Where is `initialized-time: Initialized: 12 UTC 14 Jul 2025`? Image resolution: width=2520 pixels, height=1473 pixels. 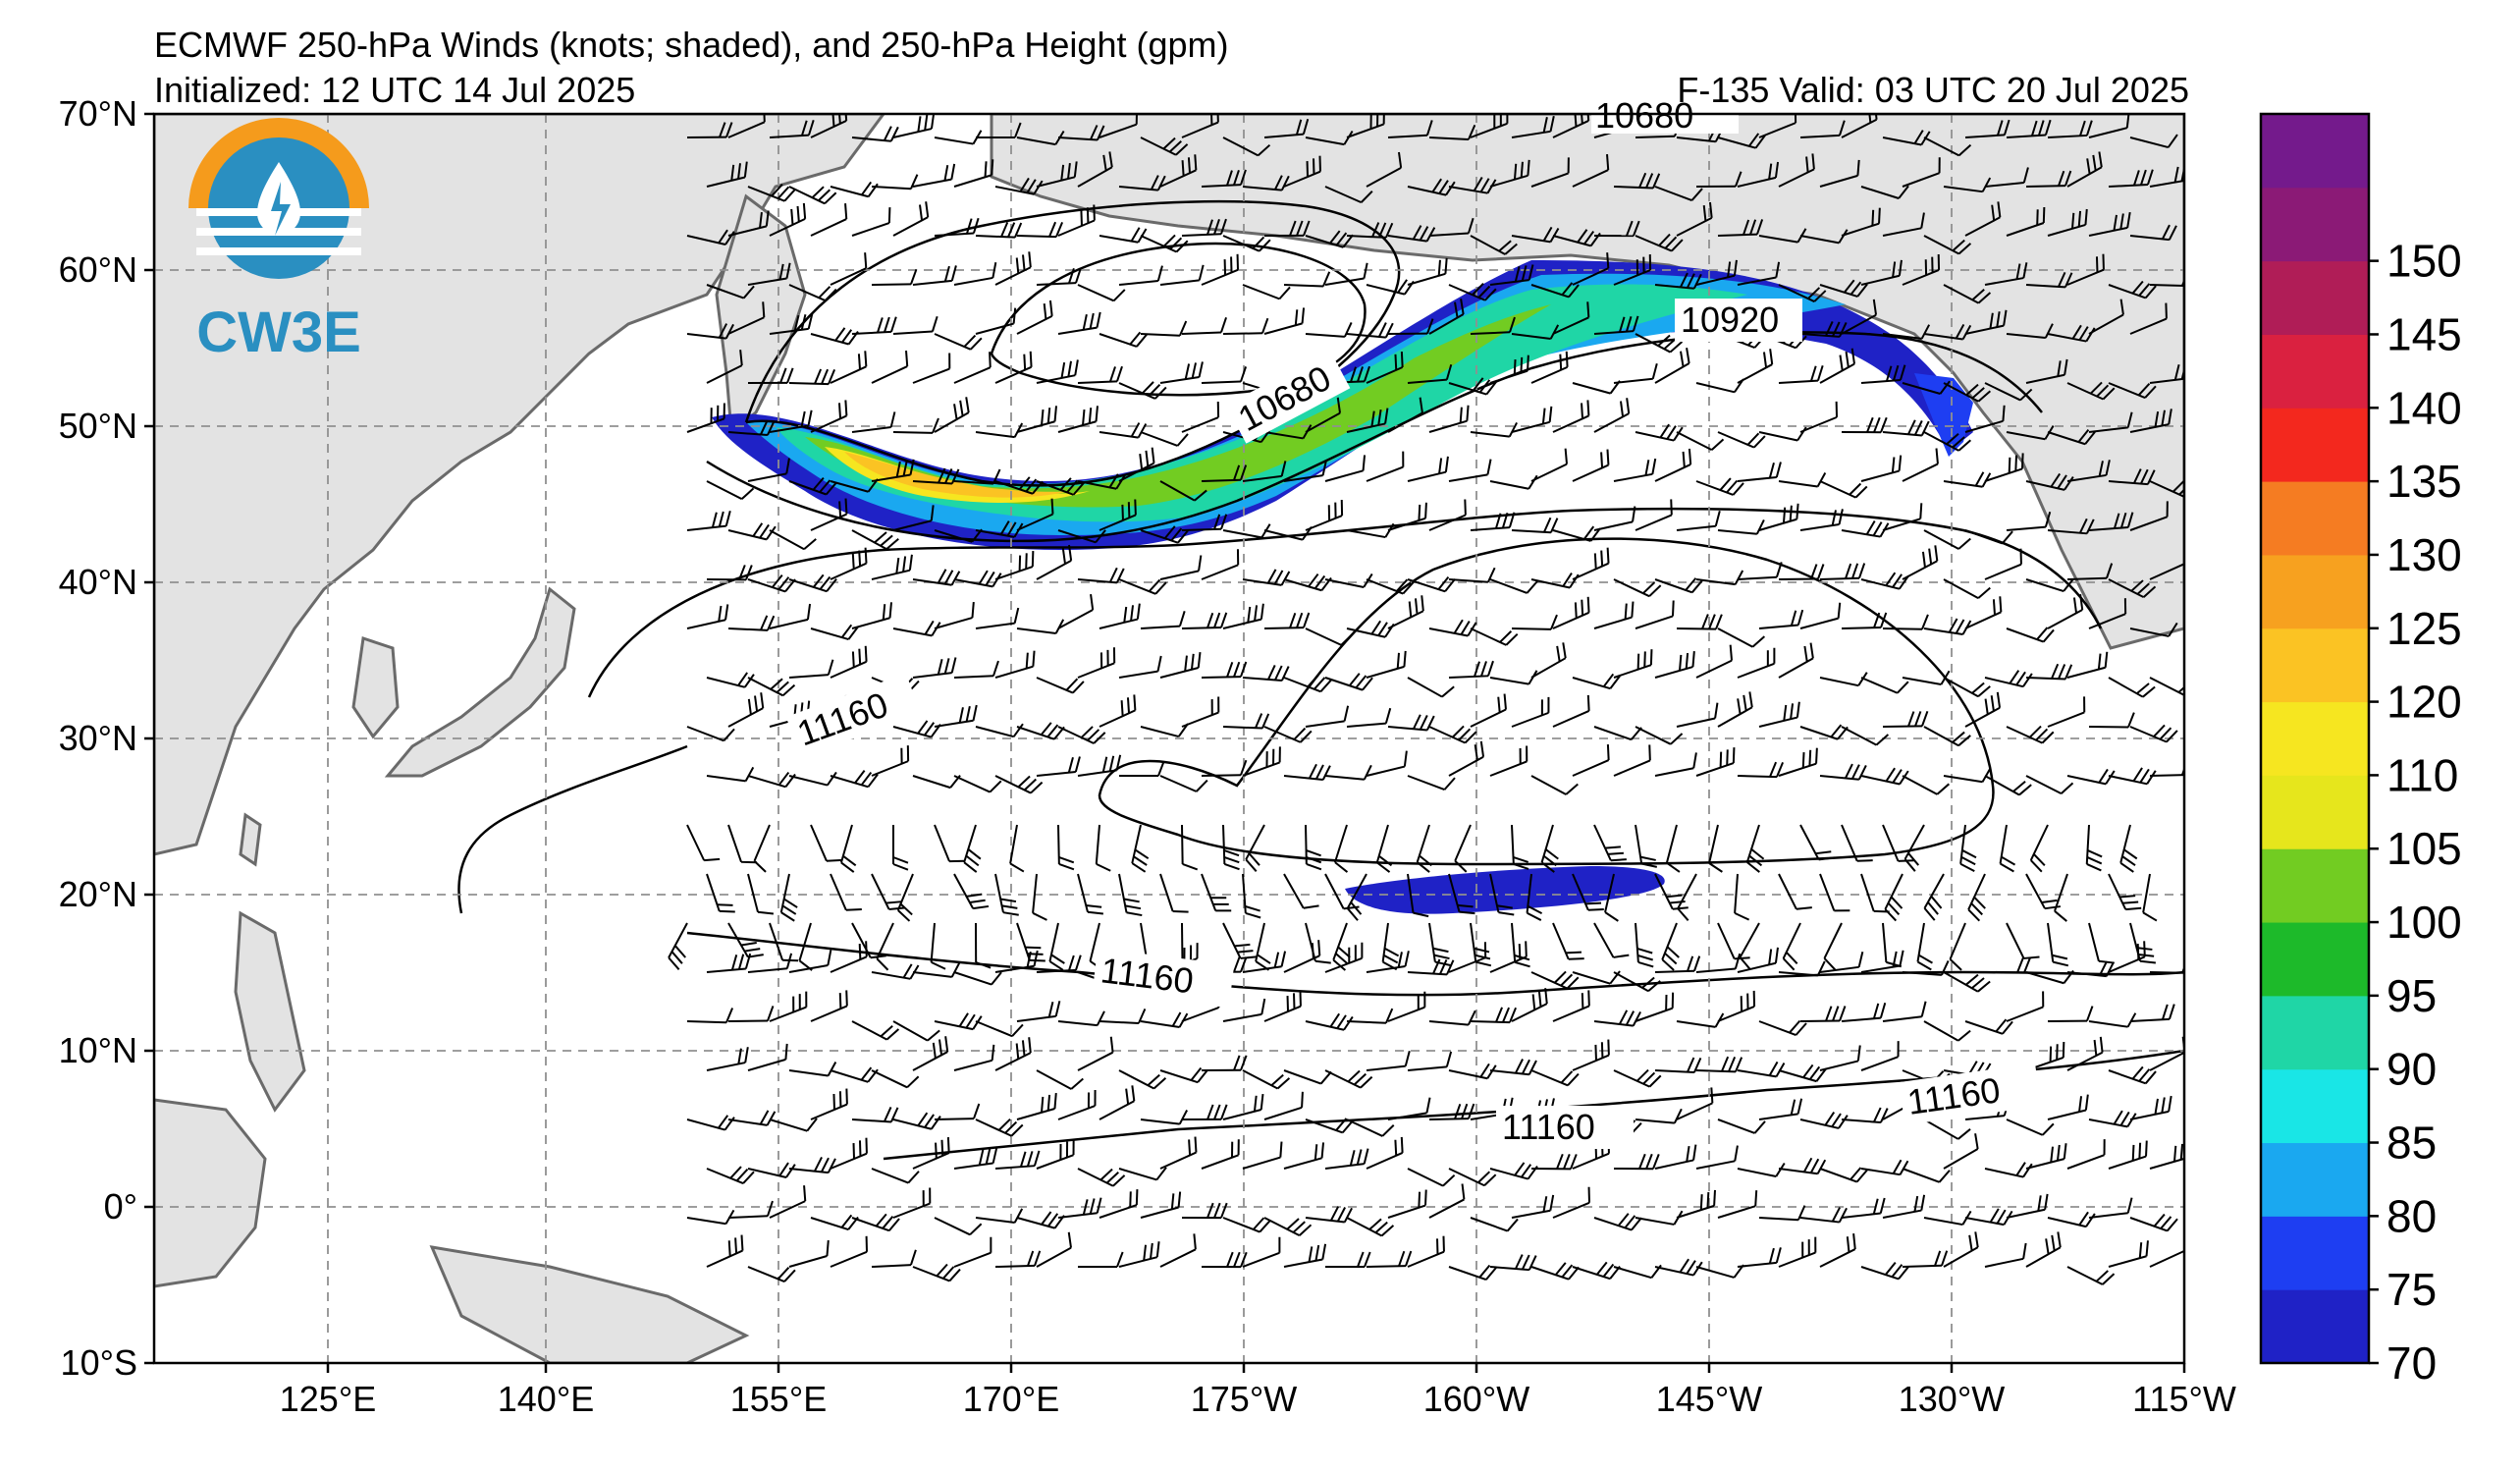 initialized-time: Initialized: 12 UTC 14 Jul 2025 is located at coordinates (395, 90).